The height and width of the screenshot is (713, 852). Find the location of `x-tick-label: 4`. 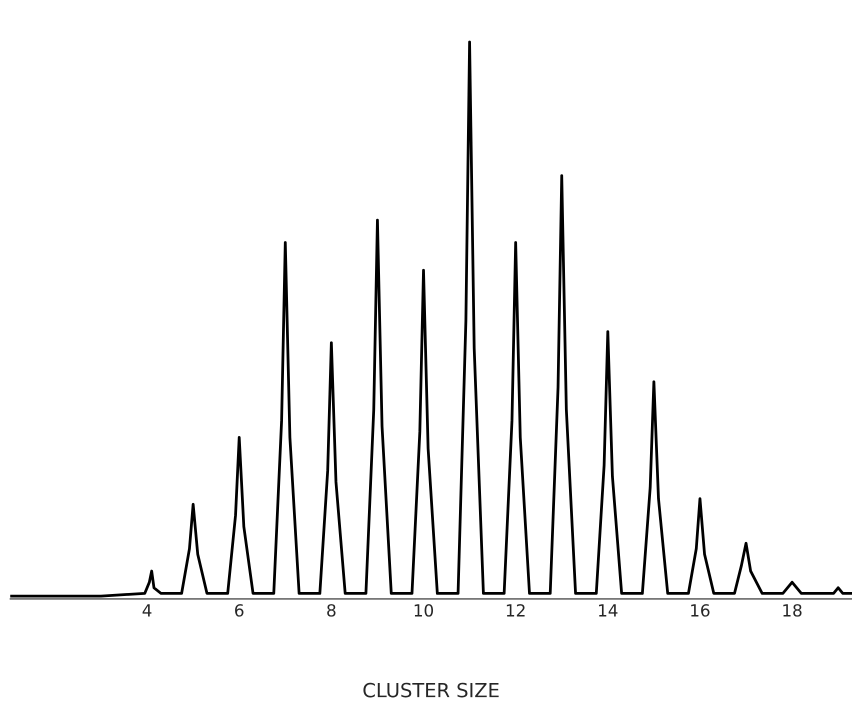

x-tick-label: 4 is located at coordinates (147, 610).